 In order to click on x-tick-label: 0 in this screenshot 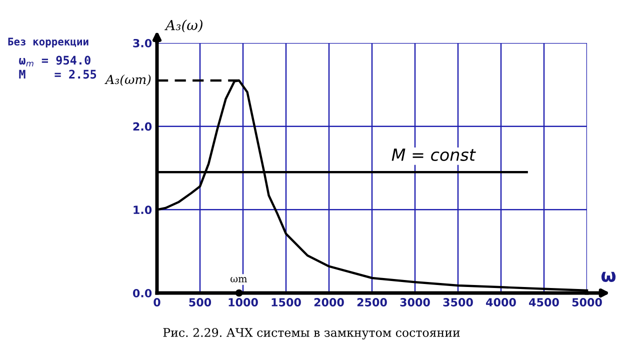, I will do `click(157, 302)`.